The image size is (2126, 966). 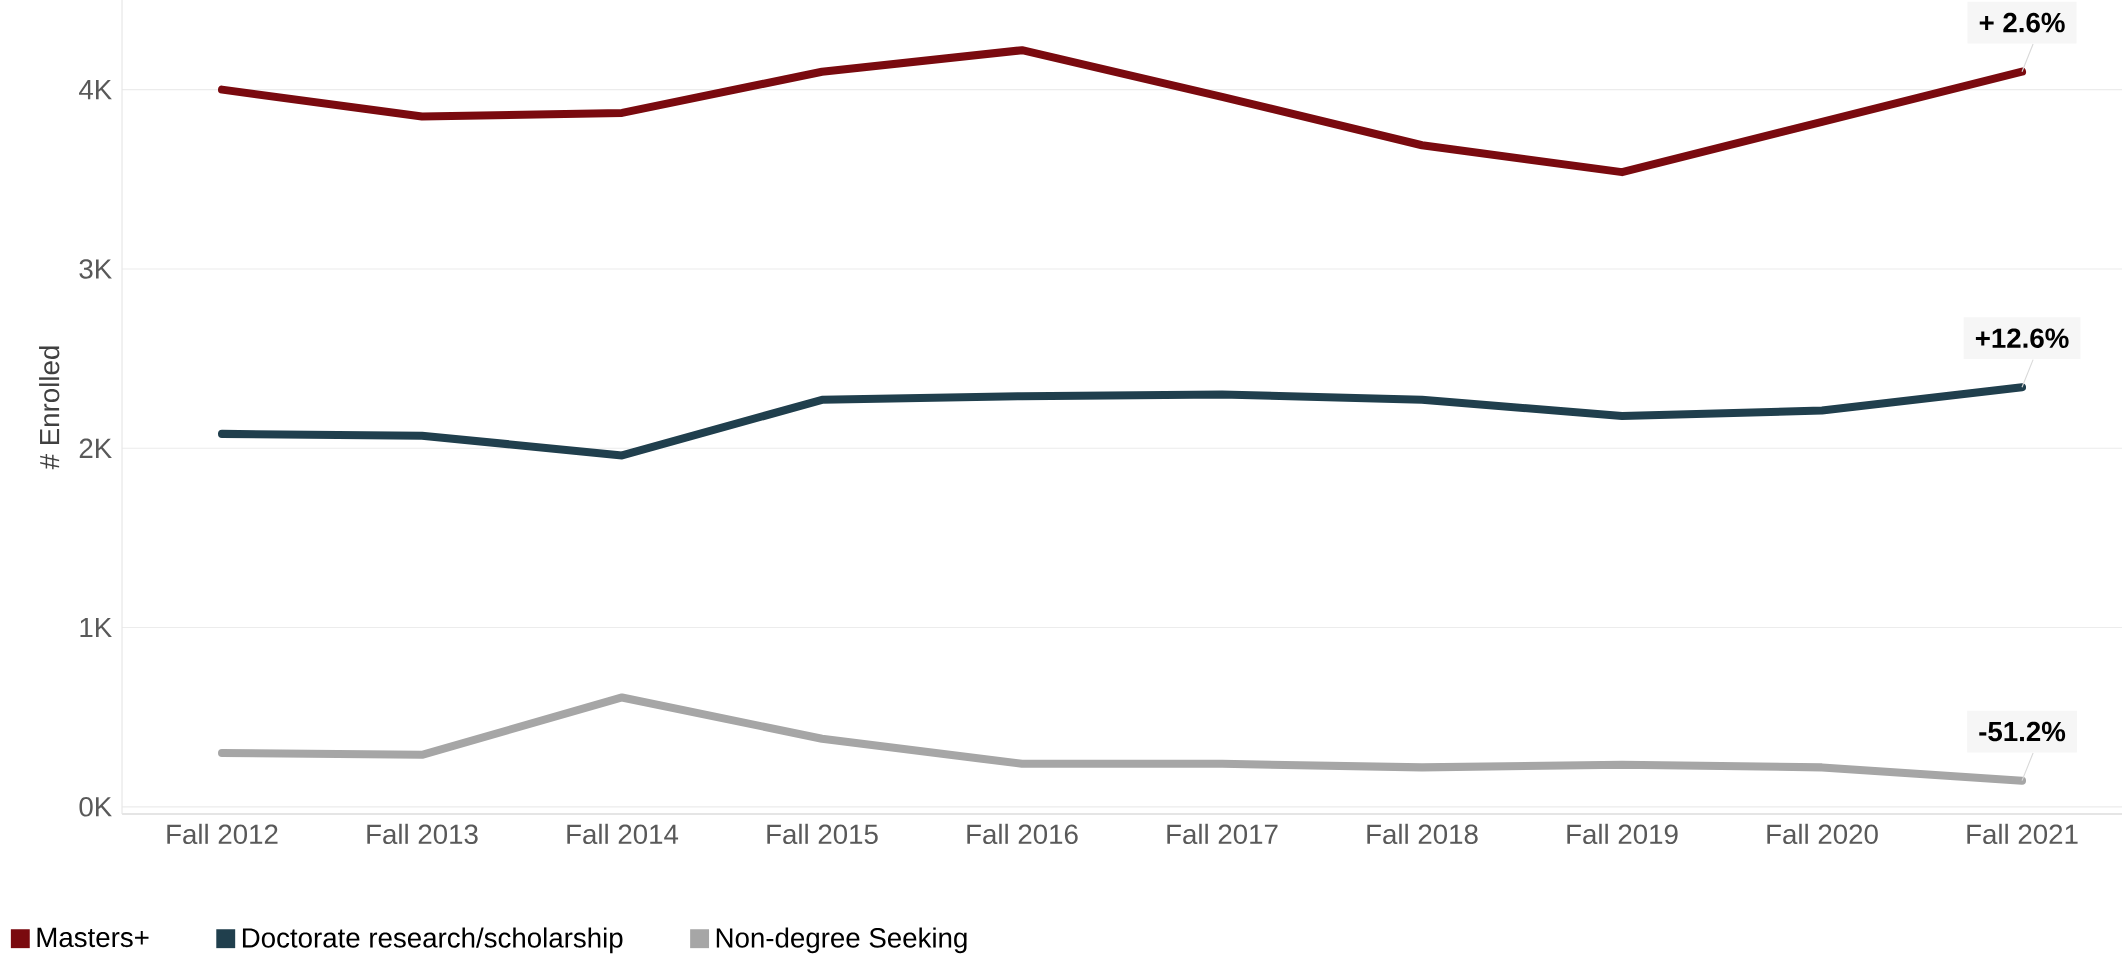 I want to click on annotation: -51.2%, so click(x=2022, y=731).